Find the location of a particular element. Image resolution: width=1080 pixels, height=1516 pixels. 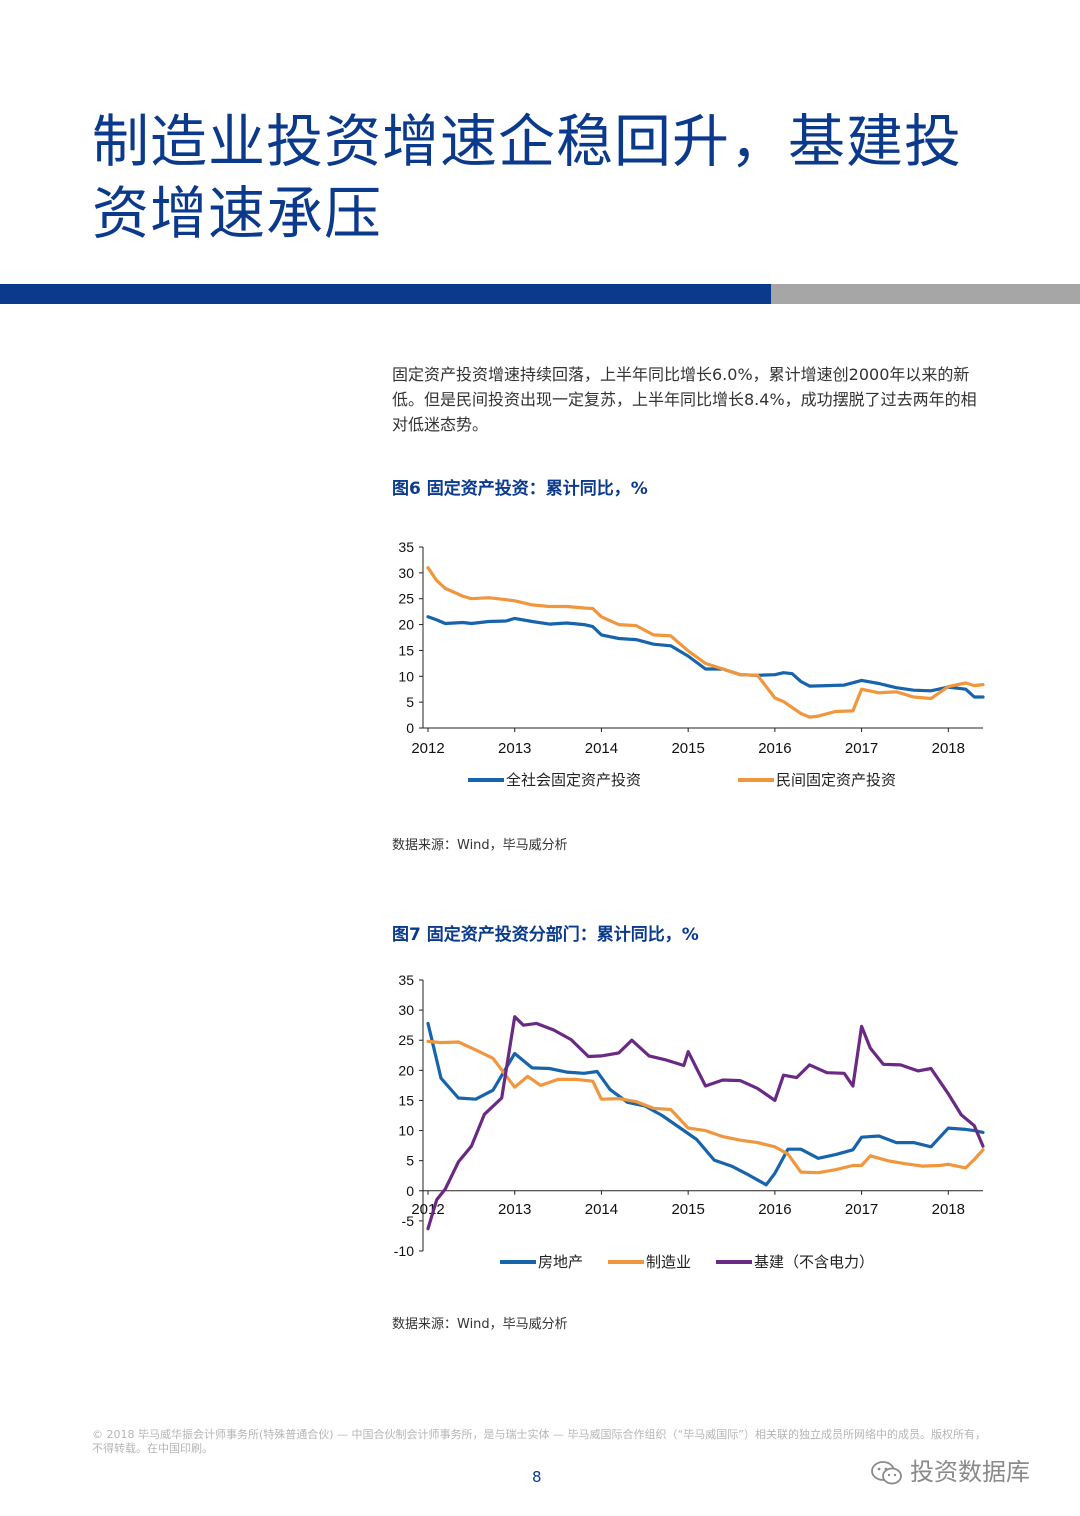

header-bar-grey is located at coordinates (925, 294).